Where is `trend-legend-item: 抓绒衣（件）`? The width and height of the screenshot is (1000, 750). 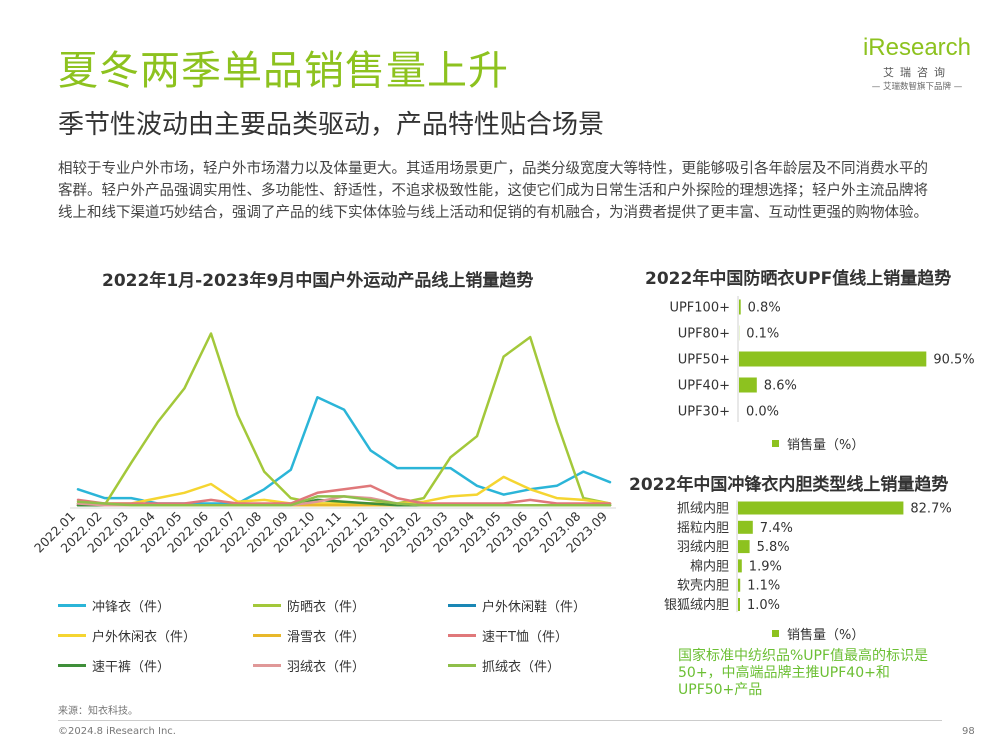 trend-legend-item: 抓绒衣（件） is located at coordinates (504, 665).